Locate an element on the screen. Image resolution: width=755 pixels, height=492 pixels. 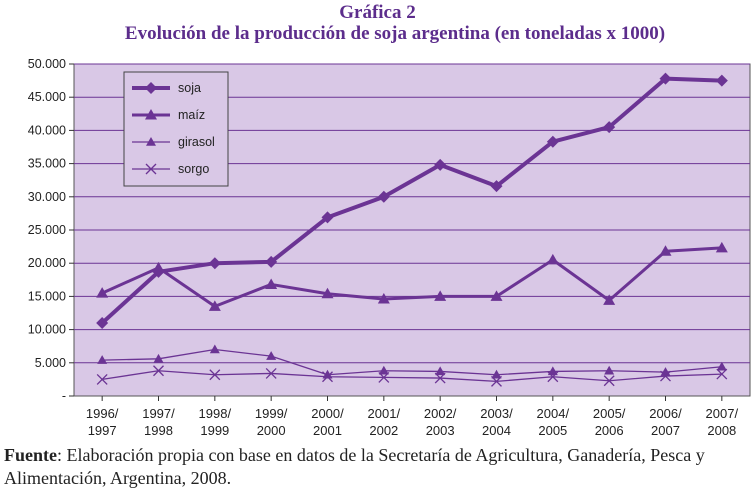
legend-marker-soja is located at coordinates (151, 88).